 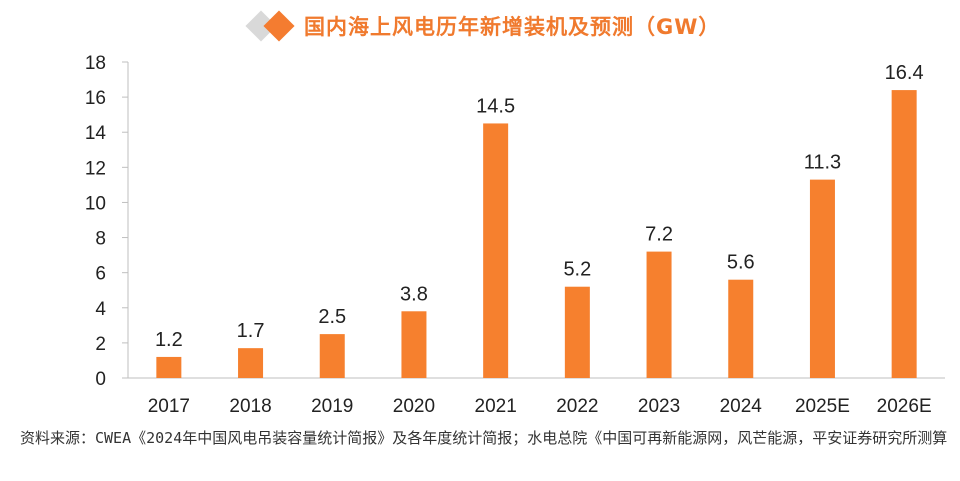 I want to click on x-tick-label: 2023, so click(x=659, y=406).